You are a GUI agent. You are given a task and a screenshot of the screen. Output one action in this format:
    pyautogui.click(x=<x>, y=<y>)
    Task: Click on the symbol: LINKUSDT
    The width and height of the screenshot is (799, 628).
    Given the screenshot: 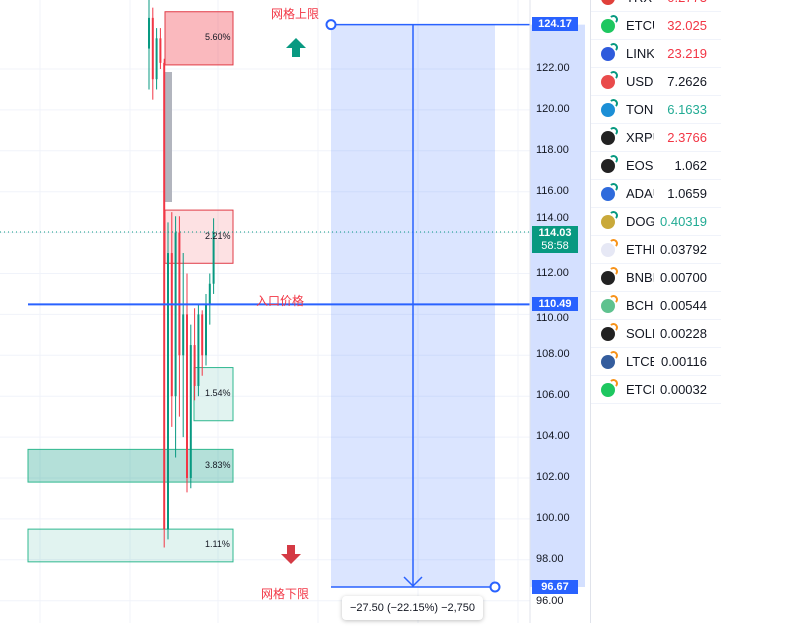 What is the action you would take?
    pyautogui.click(x=640, y=53)
    